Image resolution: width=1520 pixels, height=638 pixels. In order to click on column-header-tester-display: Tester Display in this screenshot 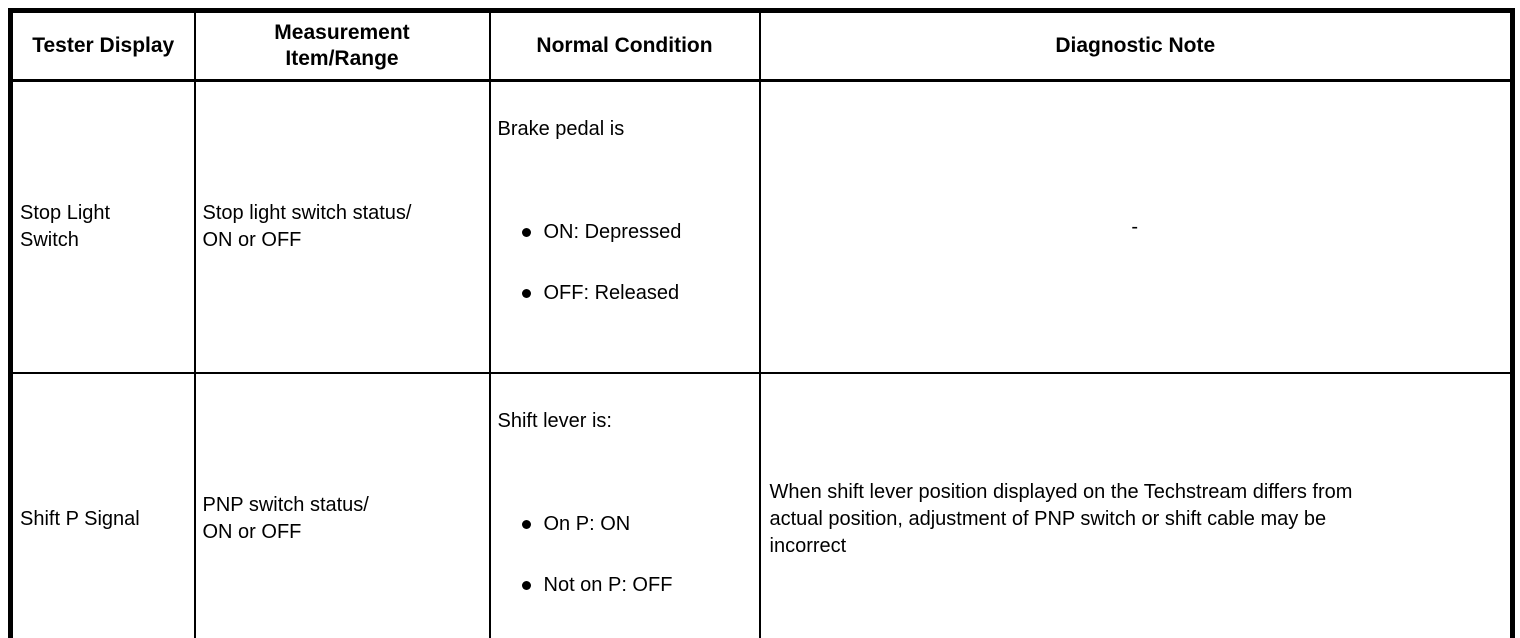, I will do `click(102, 45)`.